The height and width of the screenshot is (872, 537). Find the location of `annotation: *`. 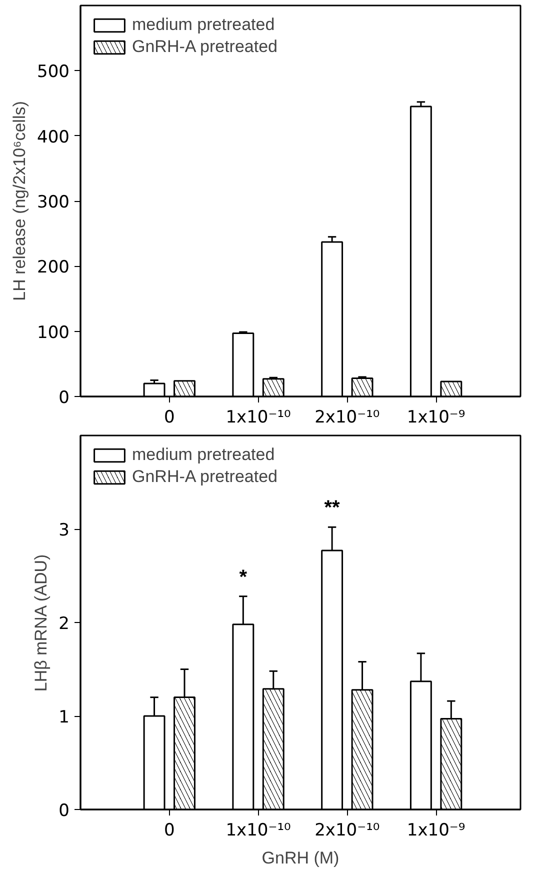

annotation: * is located at coordinates (243, 577).